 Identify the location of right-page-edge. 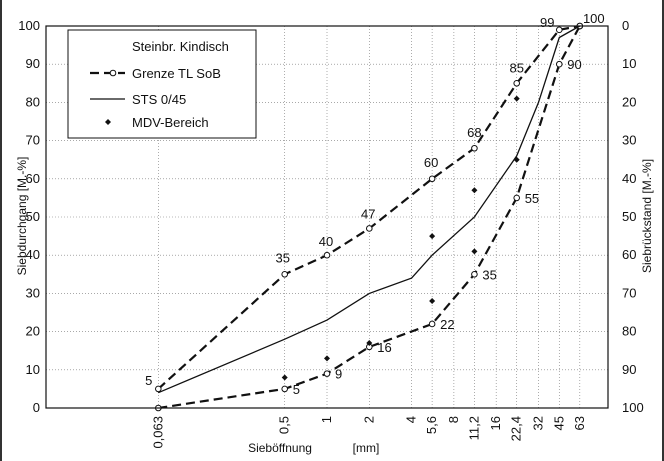
(663, 230).